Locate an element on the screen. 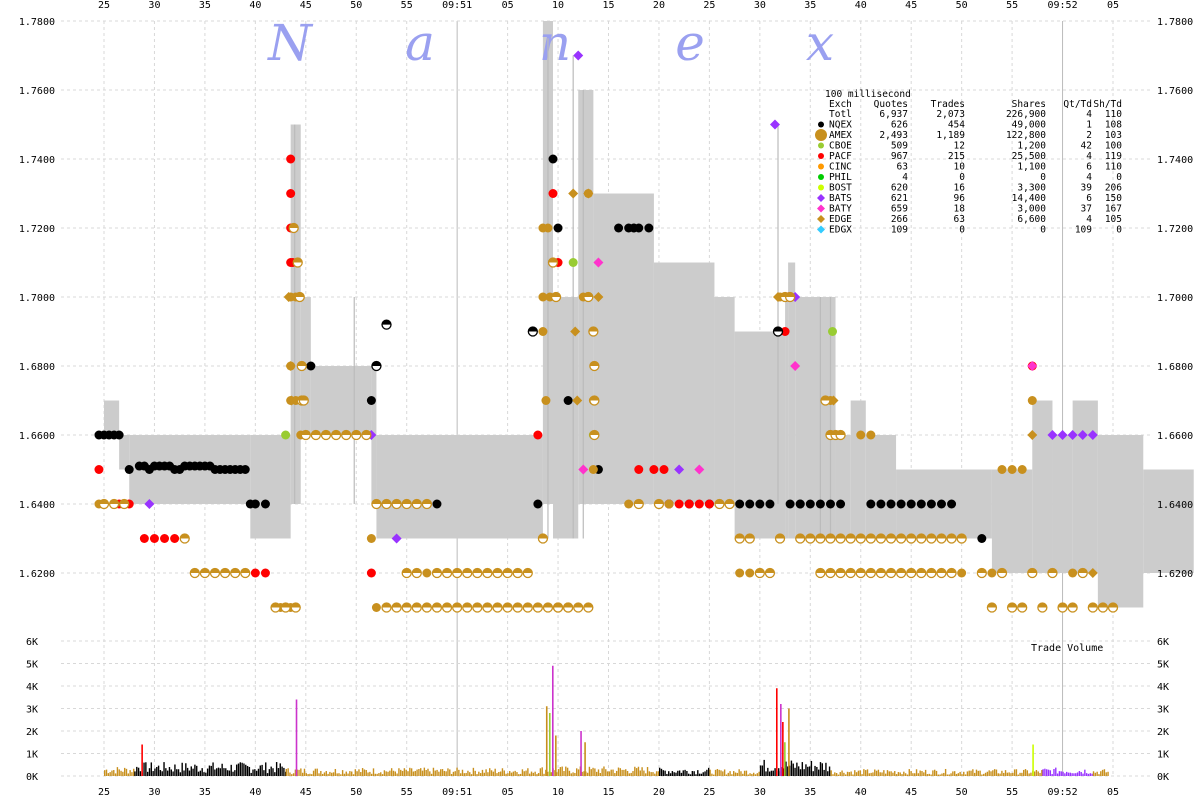  y-tick-label-right: 1.6800 is located at coordinates (1175, 367).